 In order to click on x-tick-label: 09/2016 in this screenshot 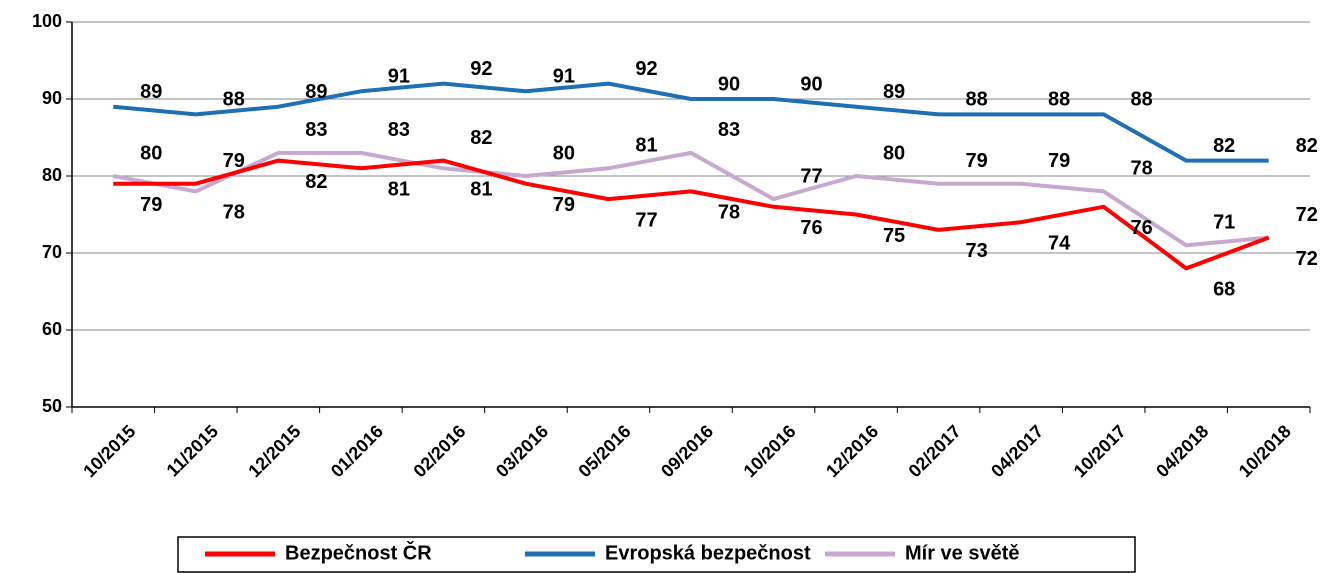, I will do `click(687, 451)`.